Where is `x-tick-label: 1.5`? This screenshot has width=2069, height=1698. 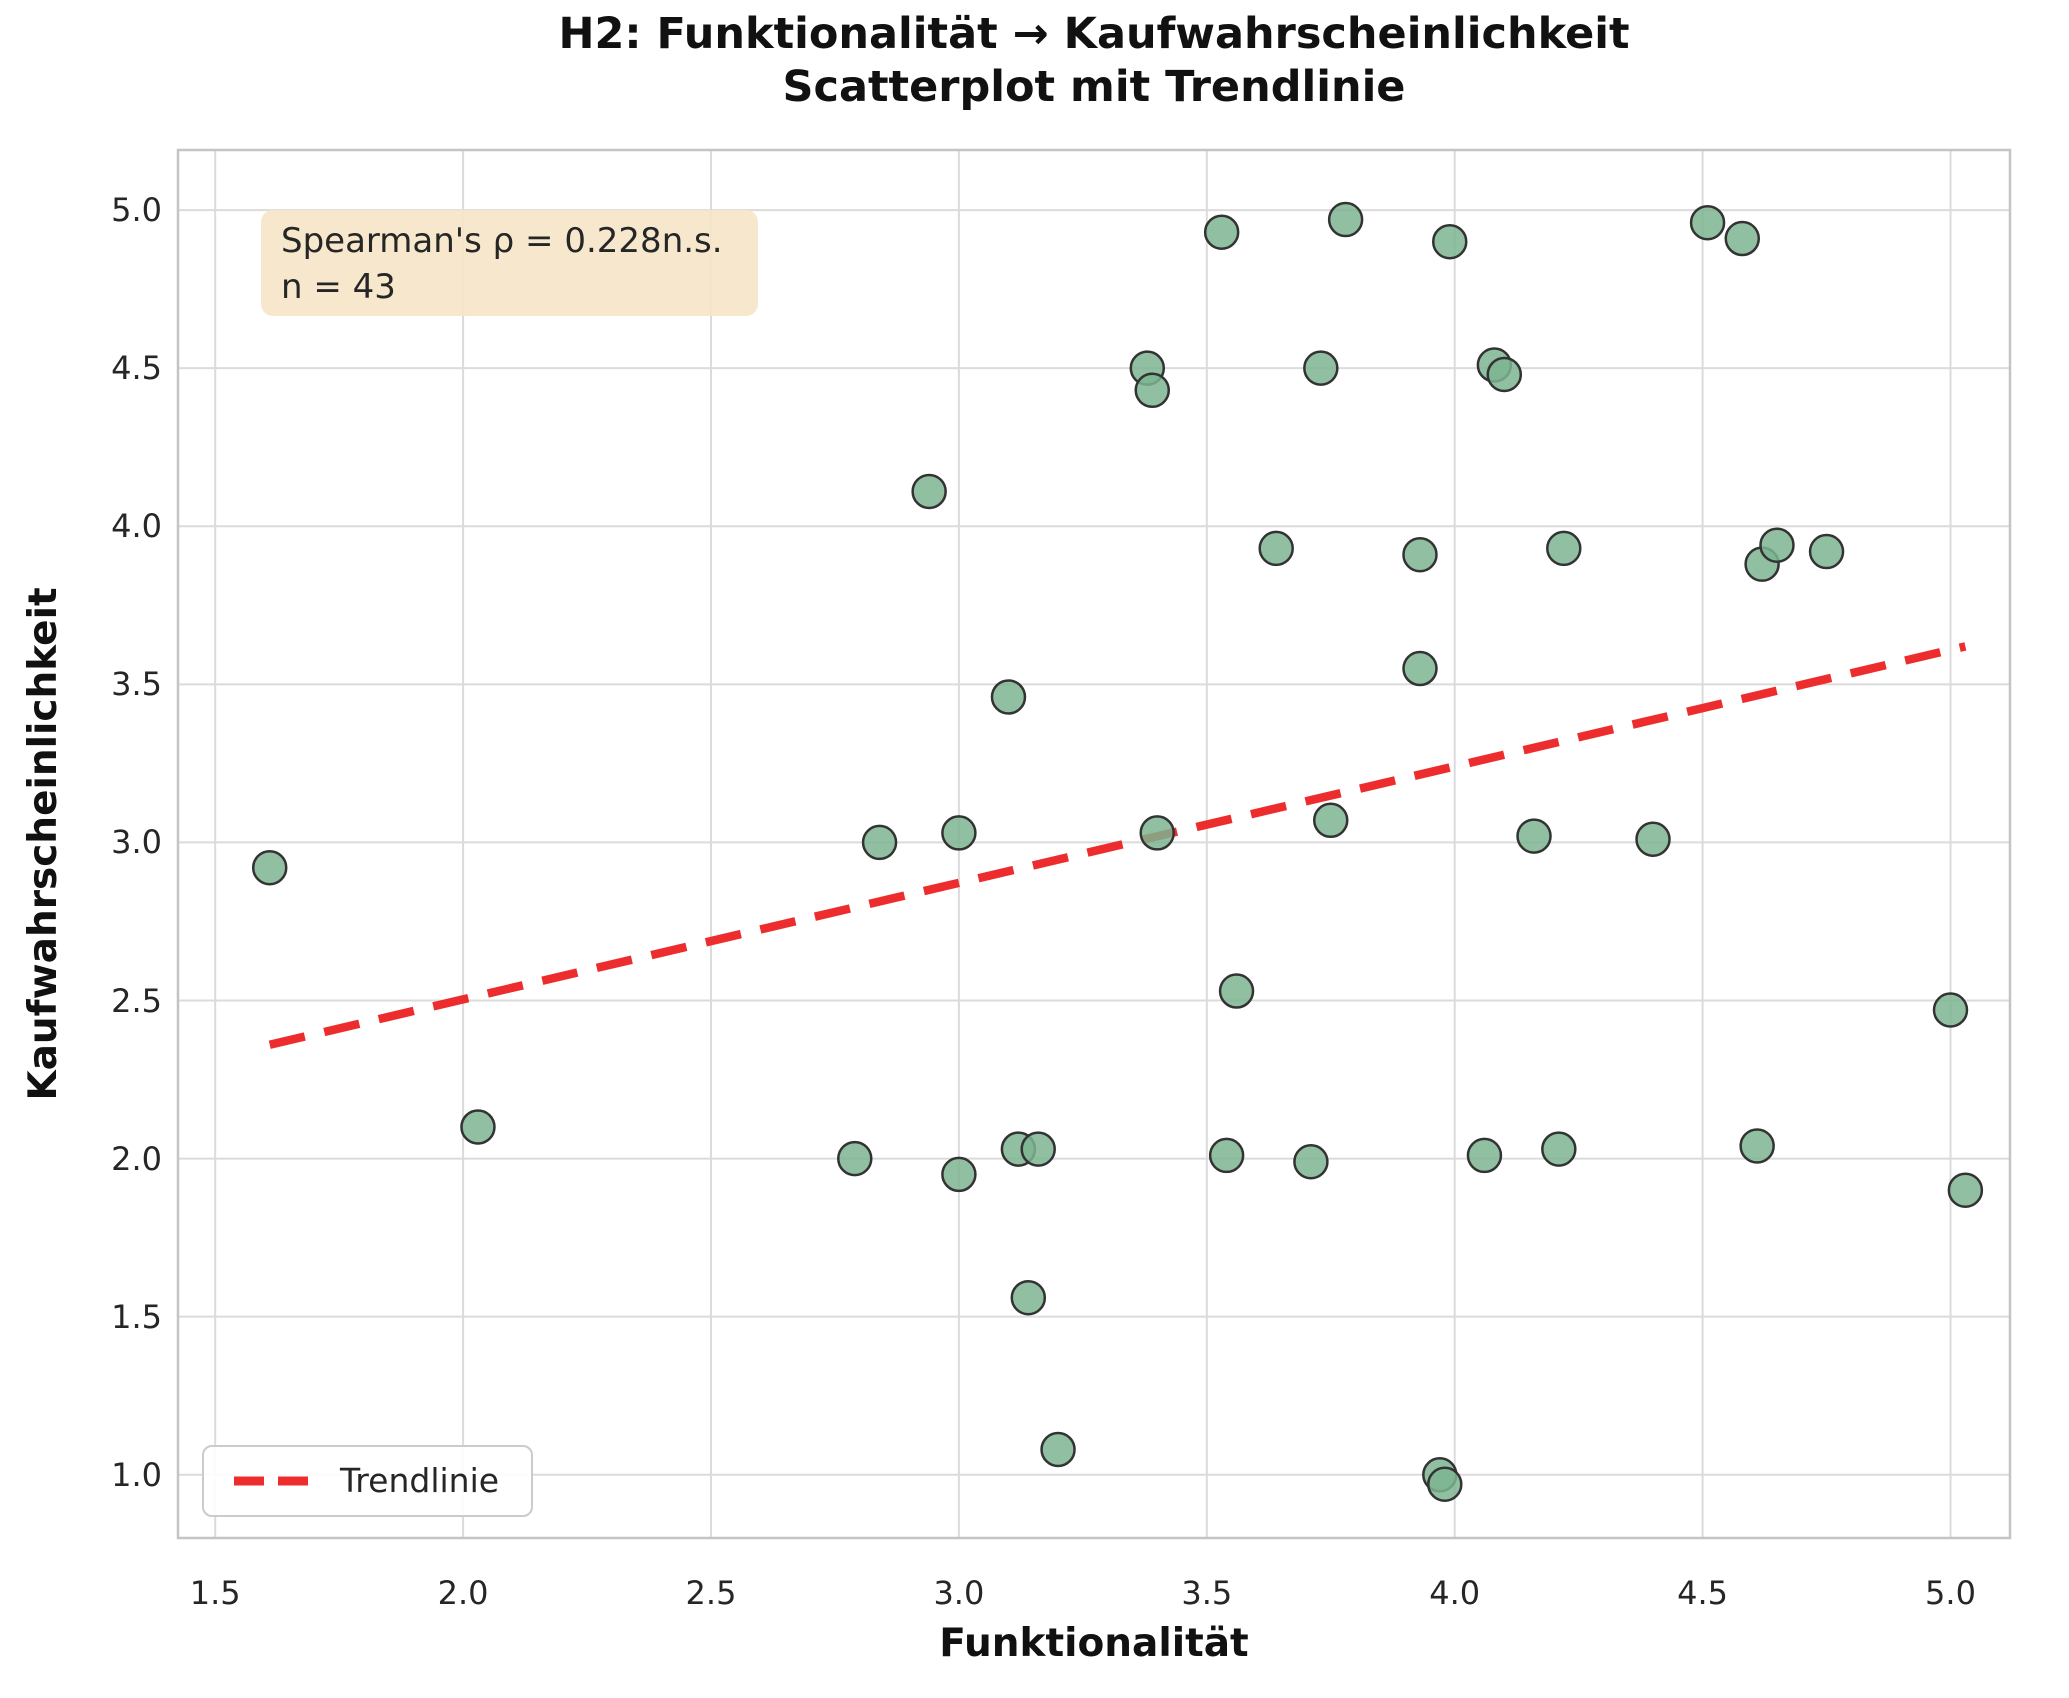 x-tick-label: 1.5 is located at coordinates (215, 1593).